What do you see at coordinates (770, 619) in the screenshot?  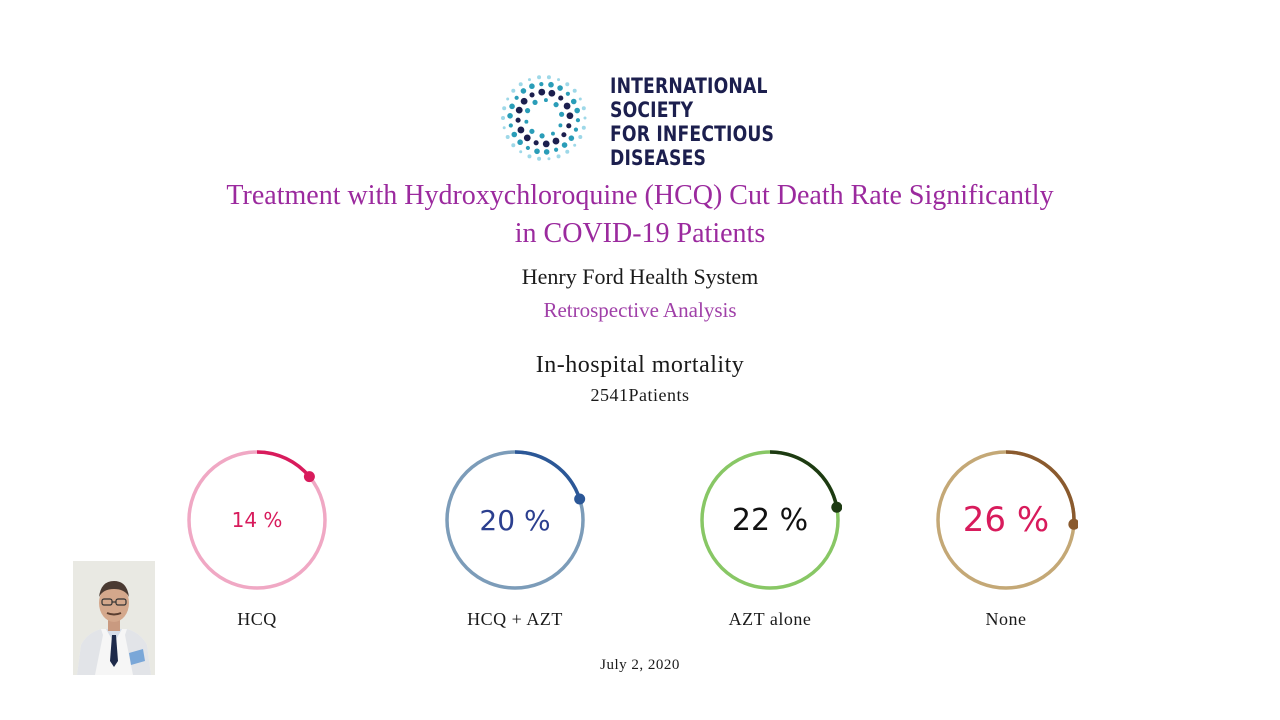 I see `gauge-category-label: AZT alone` at bounding box center [770, 619].